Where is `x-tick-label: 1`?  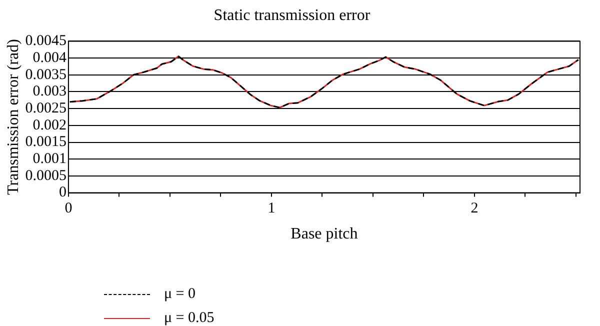
x-tick-label: 1 is located at coordinates (272, 208).